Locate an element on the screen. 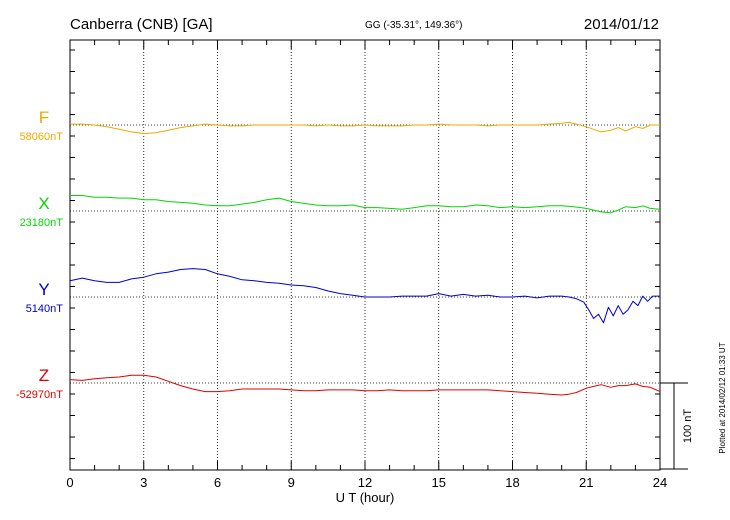 The image size is (730, 520). x-tick-labels: 0 3 6 9 12 15 18 21 24 is located at coordinates (366, 482).